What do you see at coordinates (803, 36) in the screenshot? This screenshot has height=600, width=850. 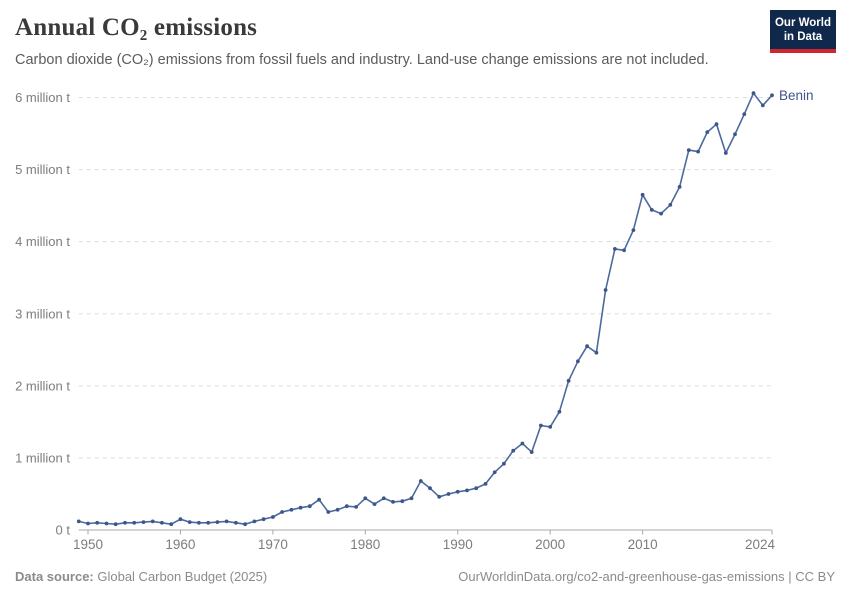 I see `owid-logo-line2: in Data` at bounding box center [803, 36].